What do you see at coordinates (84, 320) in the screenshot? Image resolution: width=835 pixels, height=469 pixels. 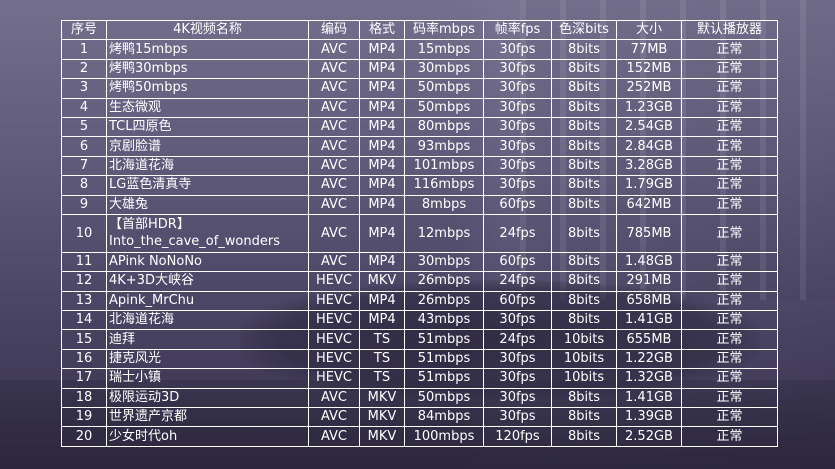 I see `cell-no: 14` at bounding box center [84, 320].